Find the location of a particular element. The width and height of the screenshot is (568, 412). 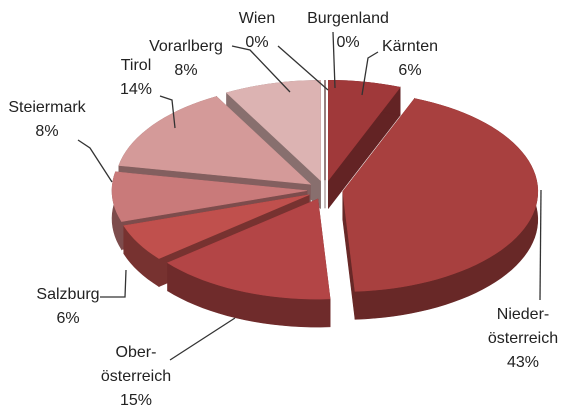

data-label: Wien 0% is located at coordinates (257, 31).